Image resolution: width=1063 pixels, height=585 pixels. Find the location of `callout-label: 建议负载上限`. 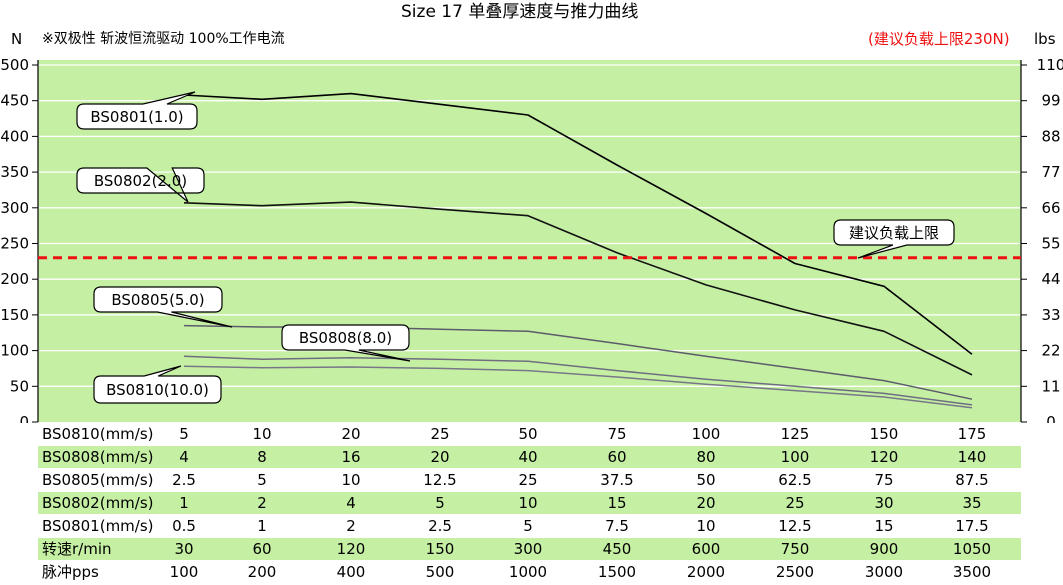

callout-label: 建议负载上限 is located at coordinates (894, 233).